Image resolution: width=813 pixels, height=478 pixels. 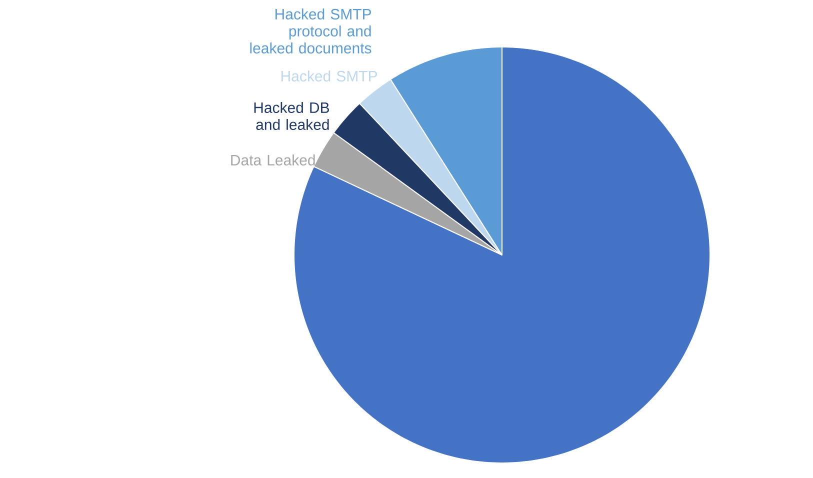 What do you see at coordinates (329, 76) in the screenshot?
I see `slice-label: Hacked SMTP` at bounding box center [329, 76].